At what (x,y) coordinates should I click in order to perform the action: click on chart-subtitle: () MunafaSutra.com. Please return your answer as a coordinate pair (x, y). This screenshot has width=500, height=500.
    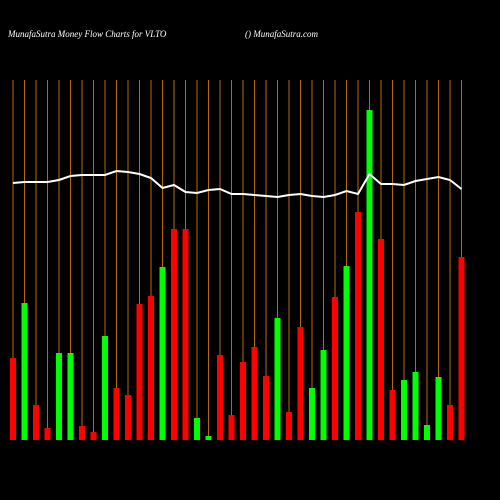
    Looking at the image, I should click on (281, 34).